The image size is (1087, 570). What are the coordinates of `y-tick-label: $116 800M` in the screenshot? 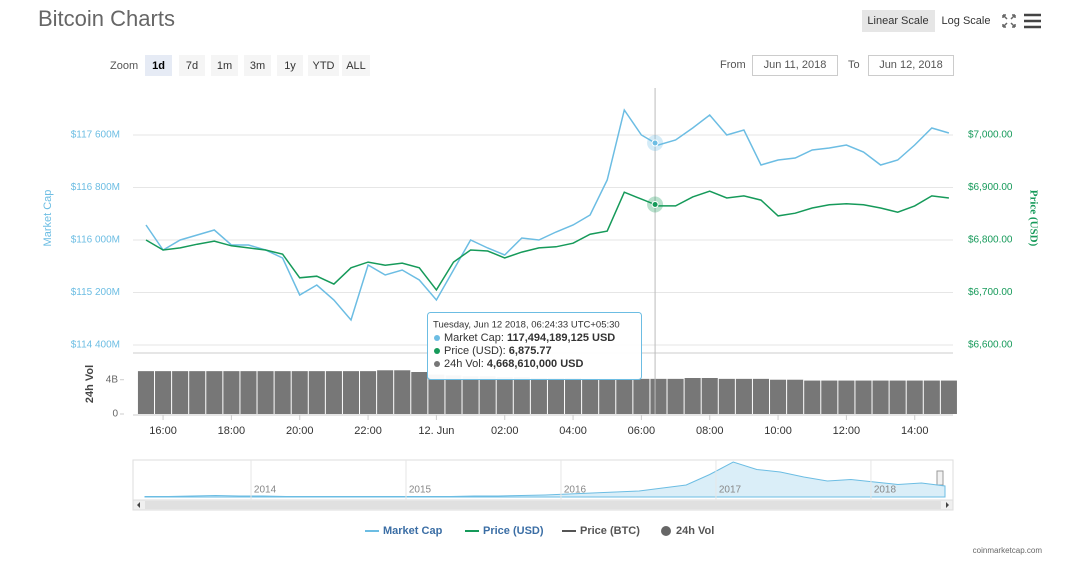 It's located at (95, 187).